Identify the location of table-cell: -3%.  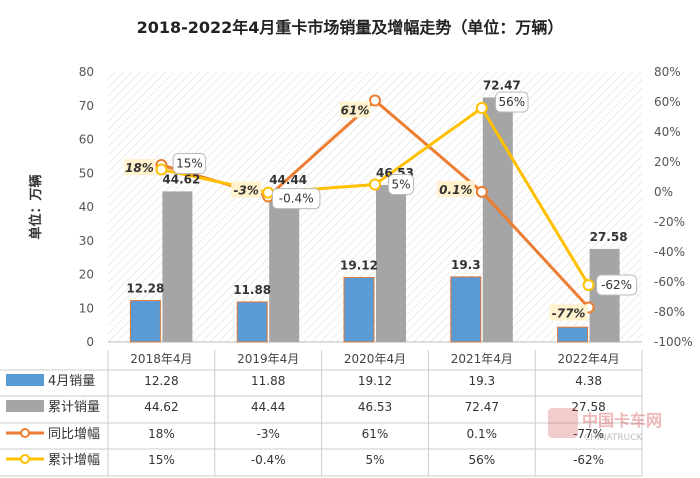
(268, 434).